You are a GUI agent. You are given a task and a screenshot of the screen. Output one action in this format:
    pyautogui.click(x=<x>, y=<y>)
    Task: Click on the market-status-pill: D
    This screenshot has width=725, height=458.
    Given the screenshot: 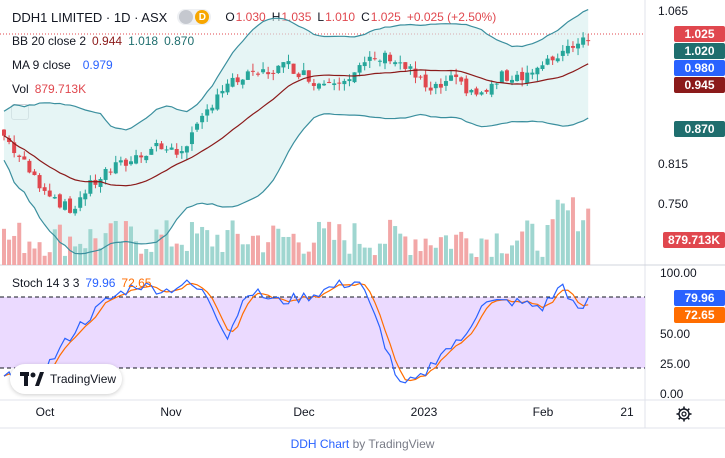 What is the action you would take?
    pyautogui.click(x=194, y=17)
    